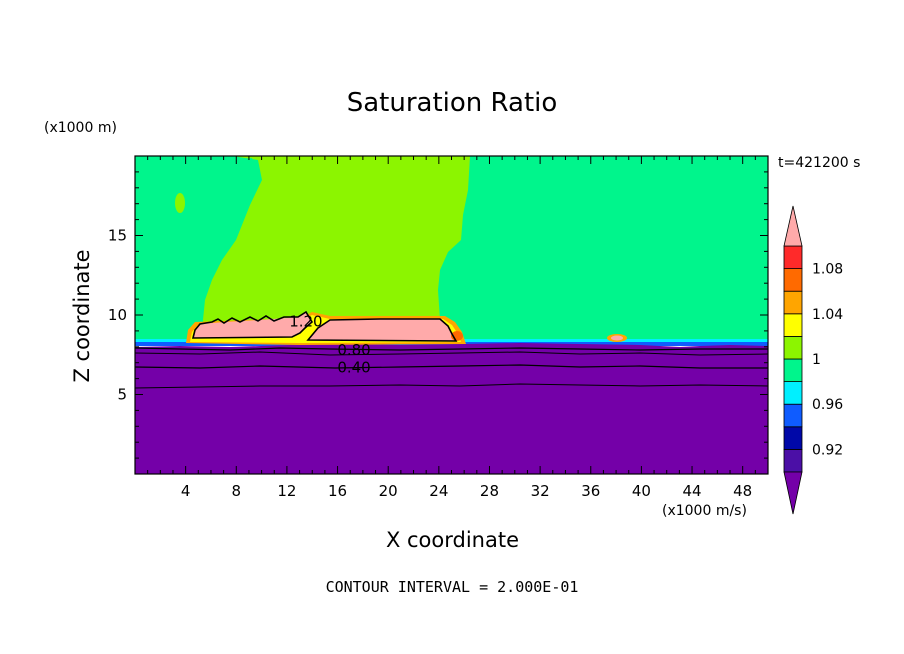  Describe the element at coordinates (388, 491) in the screenshot. I see `x-tick-label: 20` at that location.